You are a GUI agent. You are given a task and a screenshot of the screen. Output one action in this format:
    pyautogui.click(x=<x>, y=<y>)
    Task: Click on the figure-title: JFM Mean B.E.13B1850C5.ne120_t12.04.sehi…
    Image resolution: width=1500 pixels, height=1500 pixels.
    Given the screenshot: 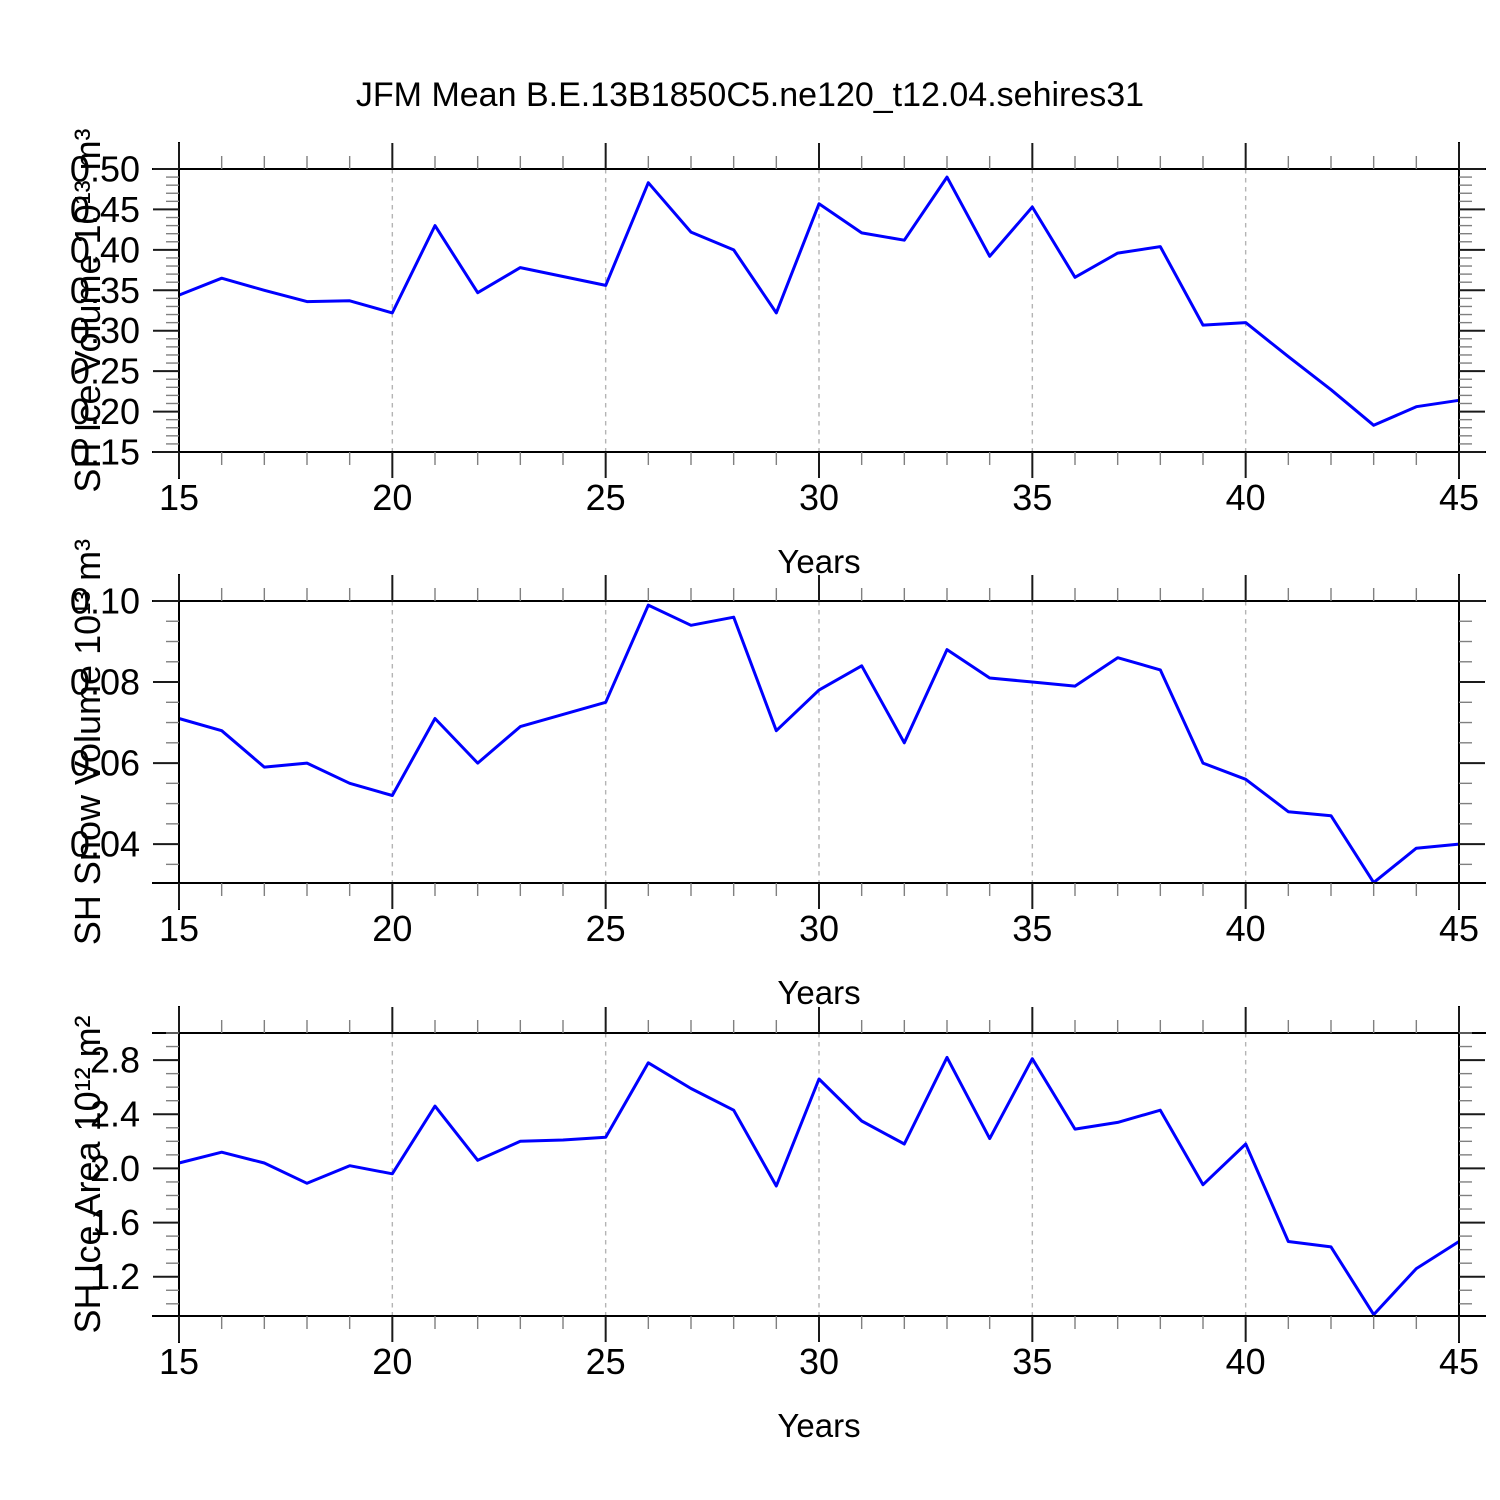 What is the action you would take?
    pyautogui.click(x=750, y=95)
    